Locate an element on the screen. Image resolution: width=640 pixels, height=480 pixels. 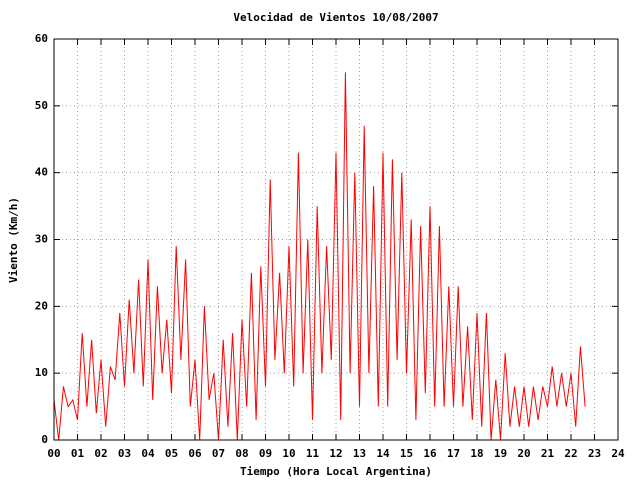
x-tick-label: 22 is located at coordinates (570, 453).